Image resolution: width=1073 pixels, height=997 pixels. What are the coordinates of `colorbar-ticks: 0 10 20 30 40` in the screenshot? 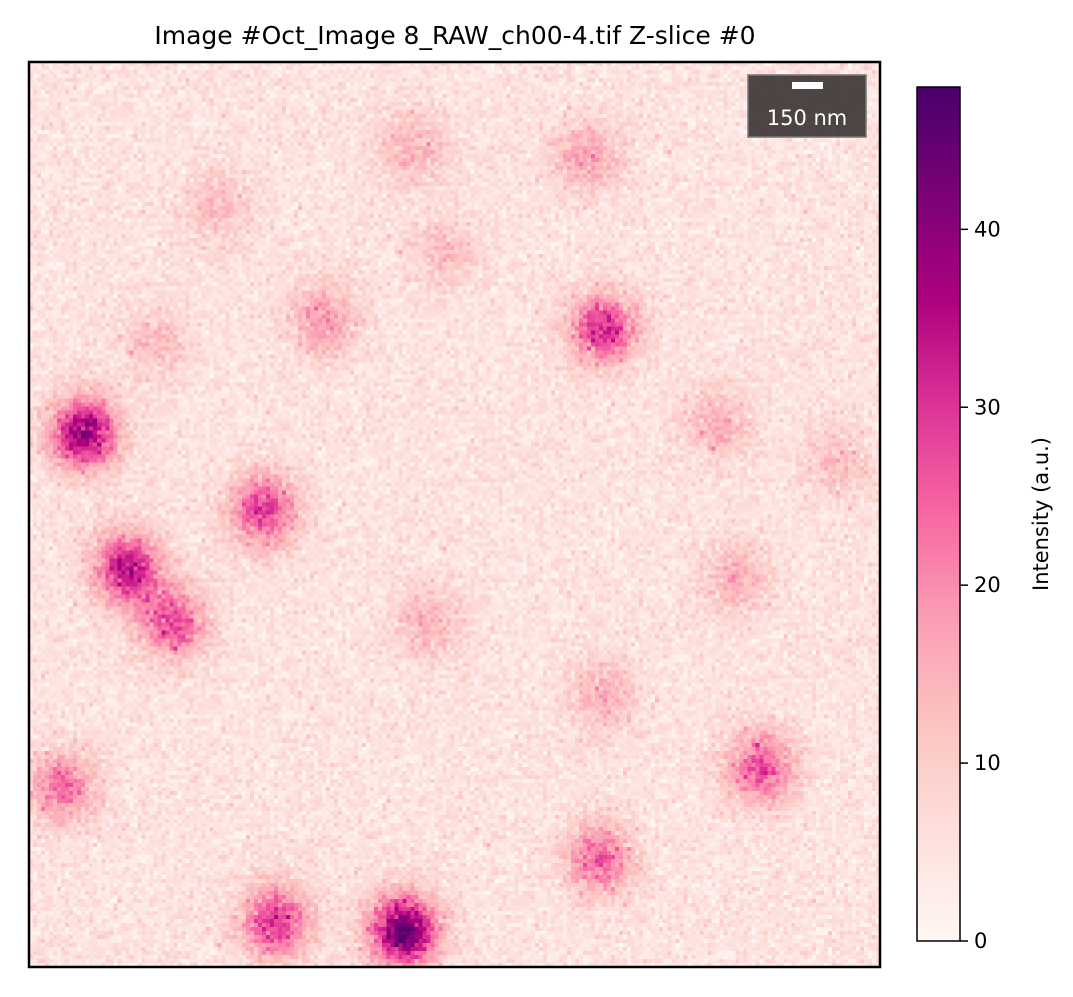 It's located at (980, 585).